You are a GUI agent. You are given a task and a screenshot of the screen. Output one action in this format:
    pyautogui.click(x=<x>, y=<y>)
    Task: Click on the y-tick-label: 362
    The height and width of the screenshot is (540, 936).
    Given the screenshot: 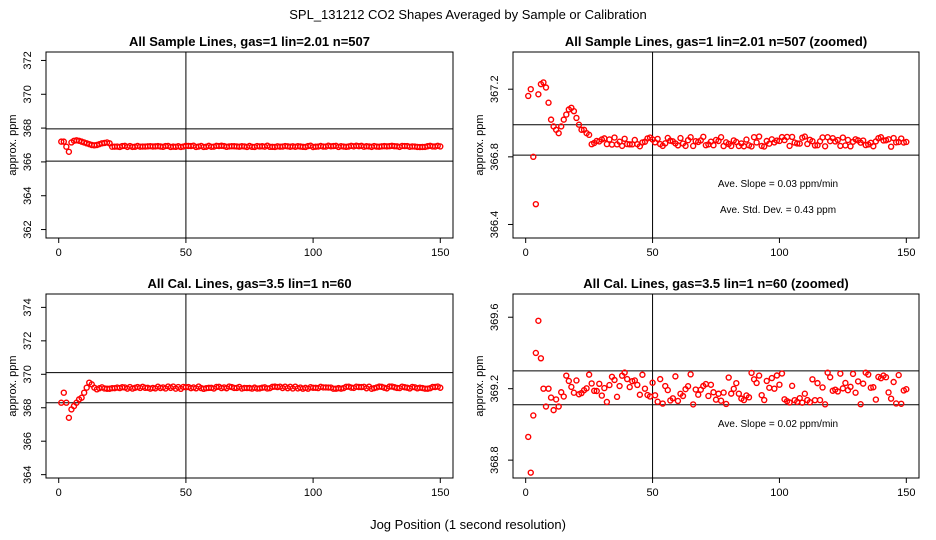 What is the action you would take?
    pyautogui.click(x=28, y=229)
    